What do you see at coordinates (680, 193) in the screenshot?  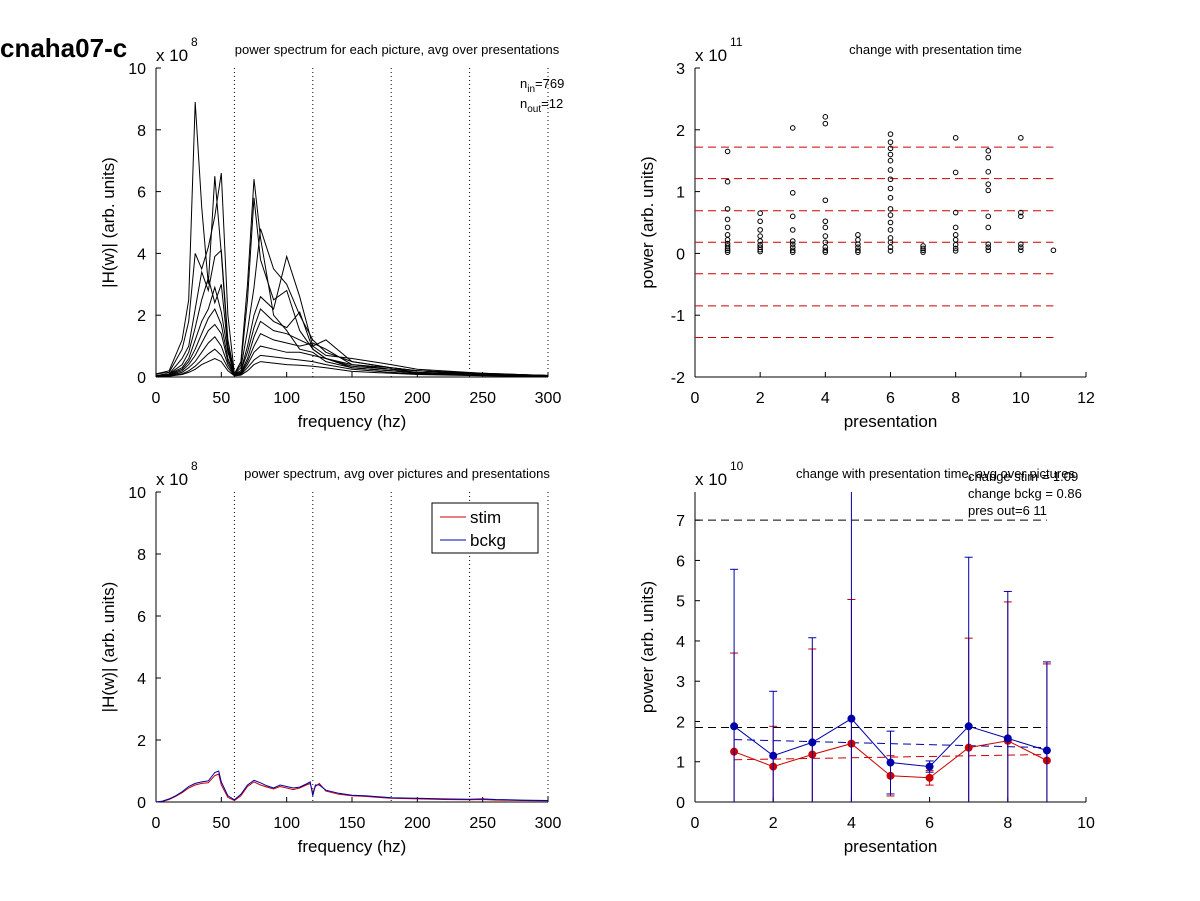 I see `y-tick-label: 1` at bounding box center [680, 193].